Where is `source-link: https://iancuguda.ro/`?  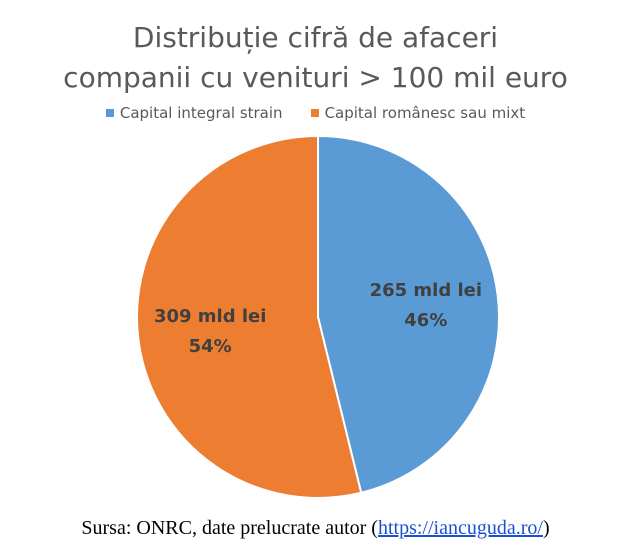
source-link: https://iancuguda.ro/ is located at coordinates (460, 528).